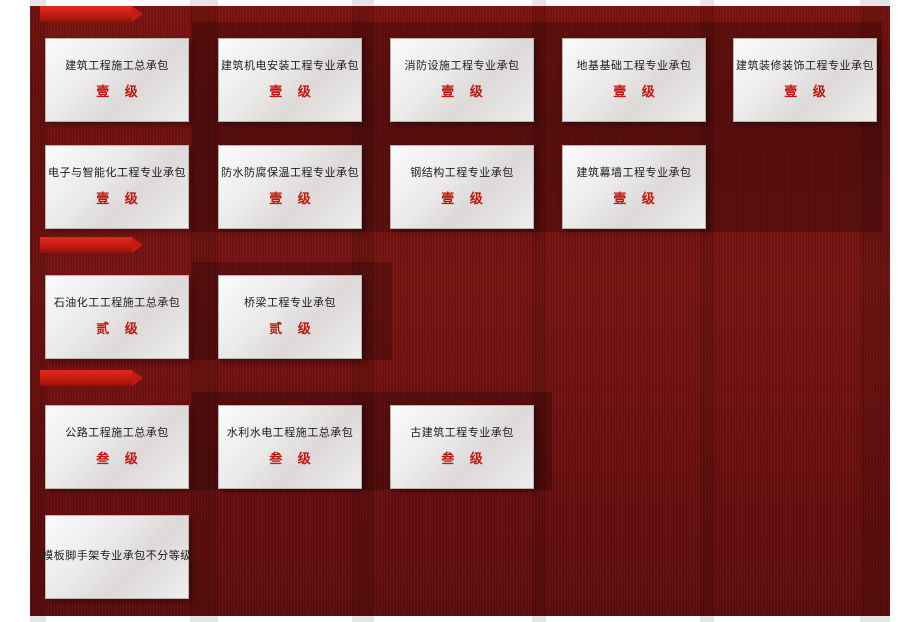  Describe the element at coordinates (634, 173) in the screenshot. I see `certificate-name: 建筑幕墙工程专业承包` at that location.